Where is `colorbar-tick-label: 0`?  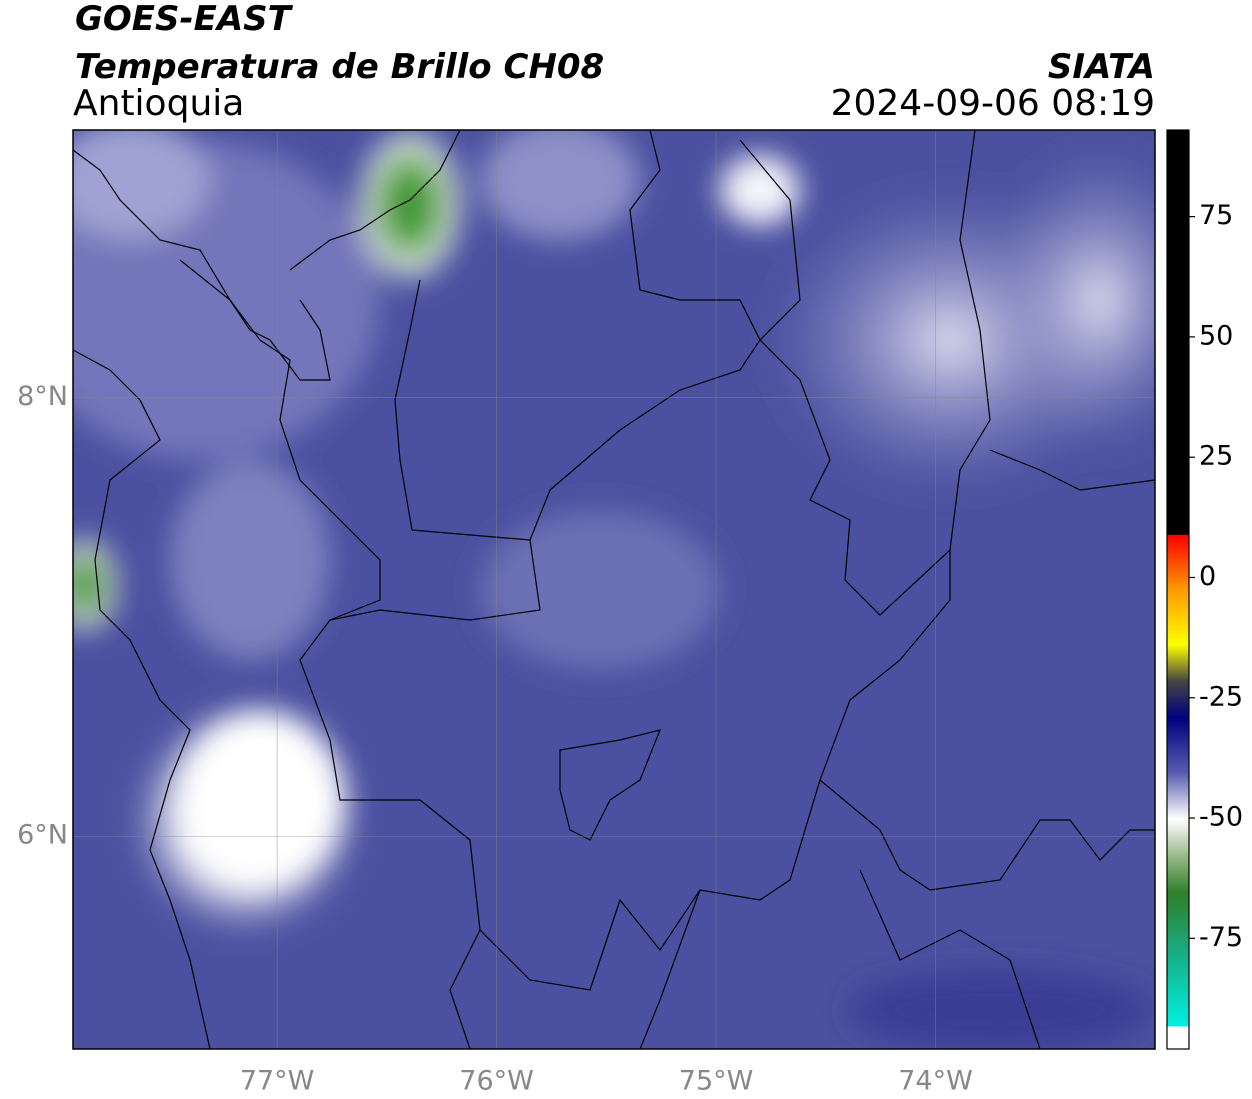
colorbar-tick-label: 0 is located at coordinates (1207, 576).